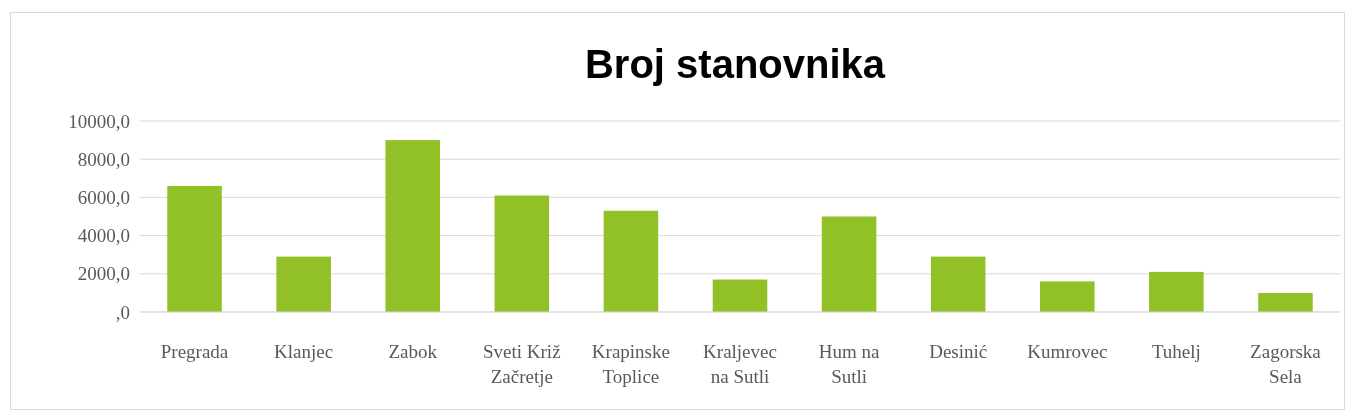 The width and height of the screenshot is (1354, 413). I want to click on y-tick-label: 8000,0, so click(103, 159).